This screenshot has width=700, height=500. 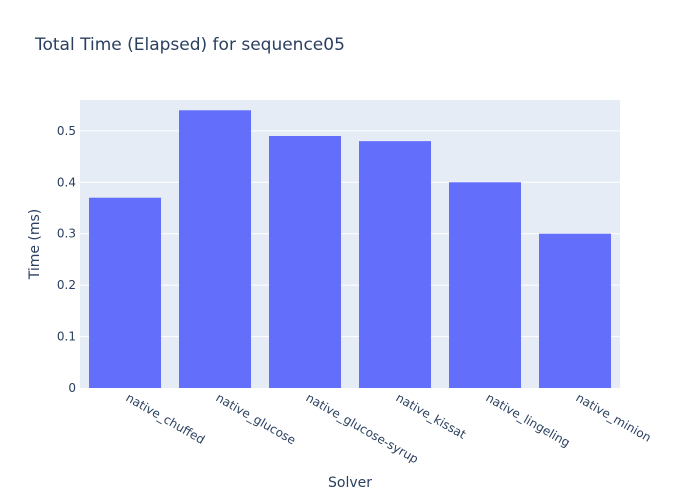 I want to click on y-tick-label: 0.2, so click(x=66, y=285).